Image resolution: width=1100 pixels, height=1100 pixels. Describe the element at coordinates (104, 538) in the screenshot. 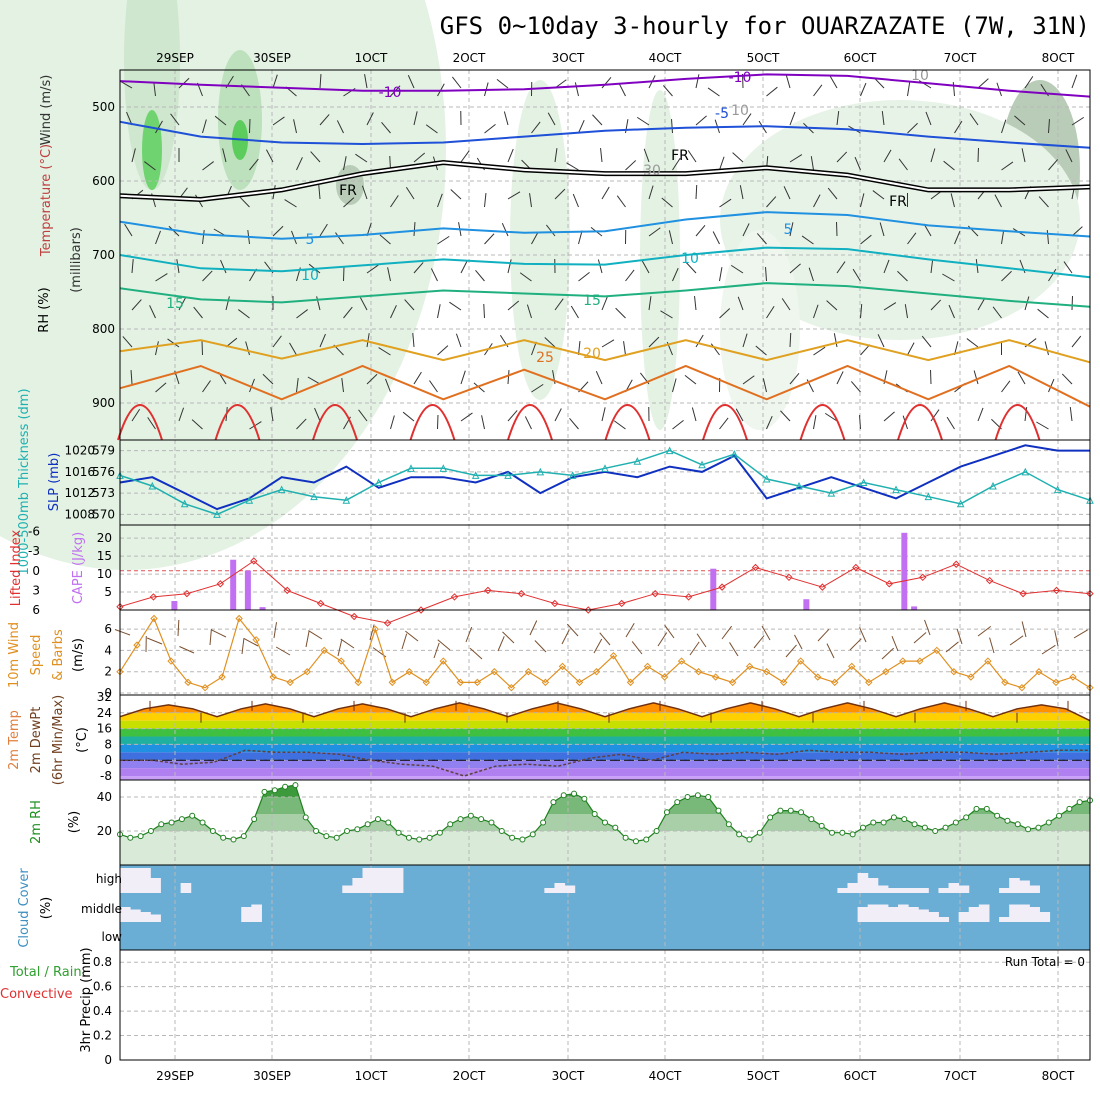

I see `cape-tick-label: 20` at that location.